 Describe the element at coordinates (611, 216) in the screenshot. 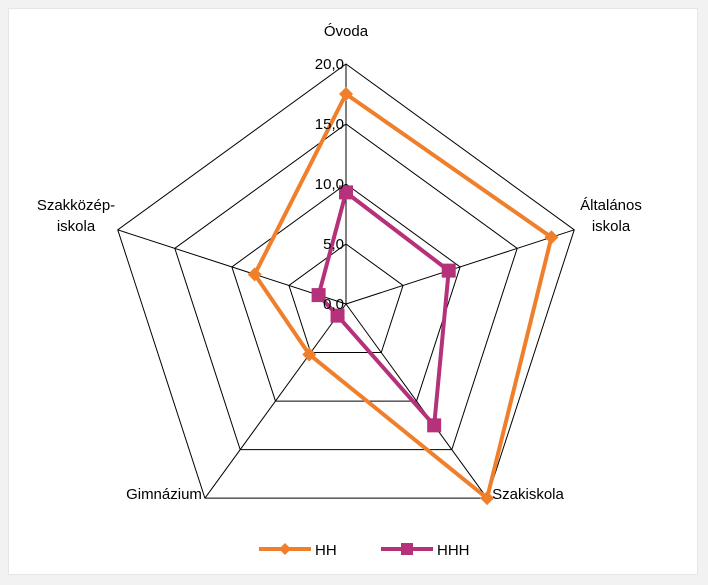

I see `category-label-1: Általános iskola` at that location.